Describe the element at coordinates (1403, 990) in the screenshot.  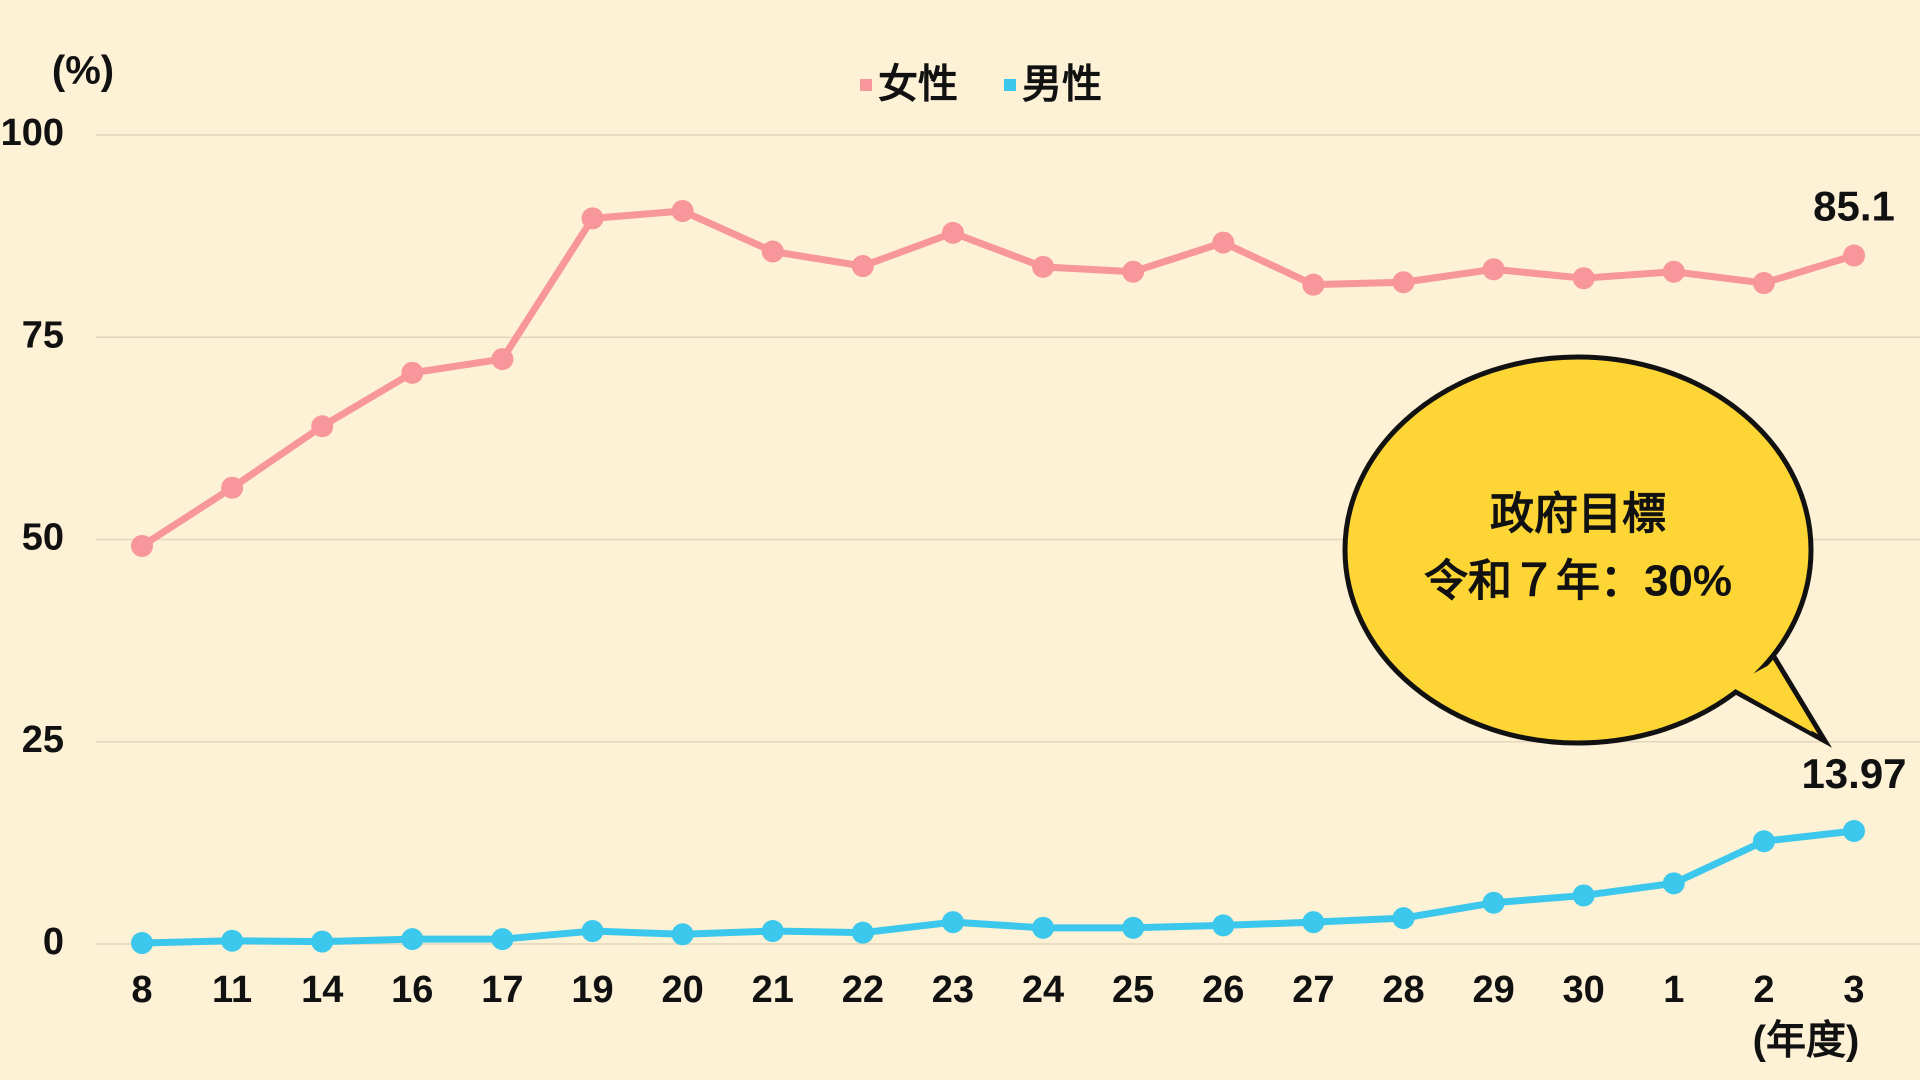
I see `x-tick-label: 28` at that location.